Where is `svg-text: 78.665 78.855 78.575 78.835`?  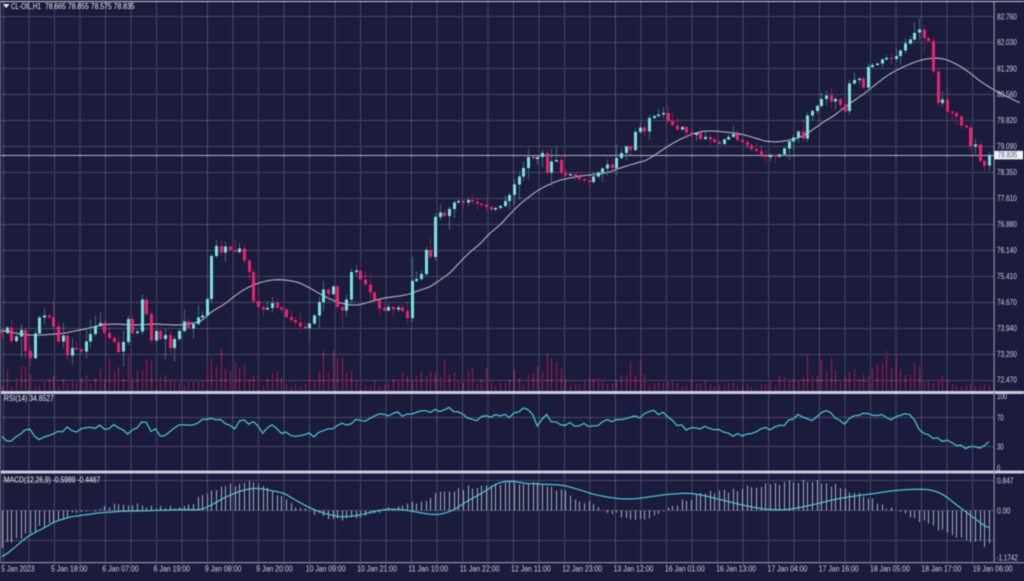
svg-text: 78.665 78.855 78.575 78.835 is located at coordinates (90, 6).